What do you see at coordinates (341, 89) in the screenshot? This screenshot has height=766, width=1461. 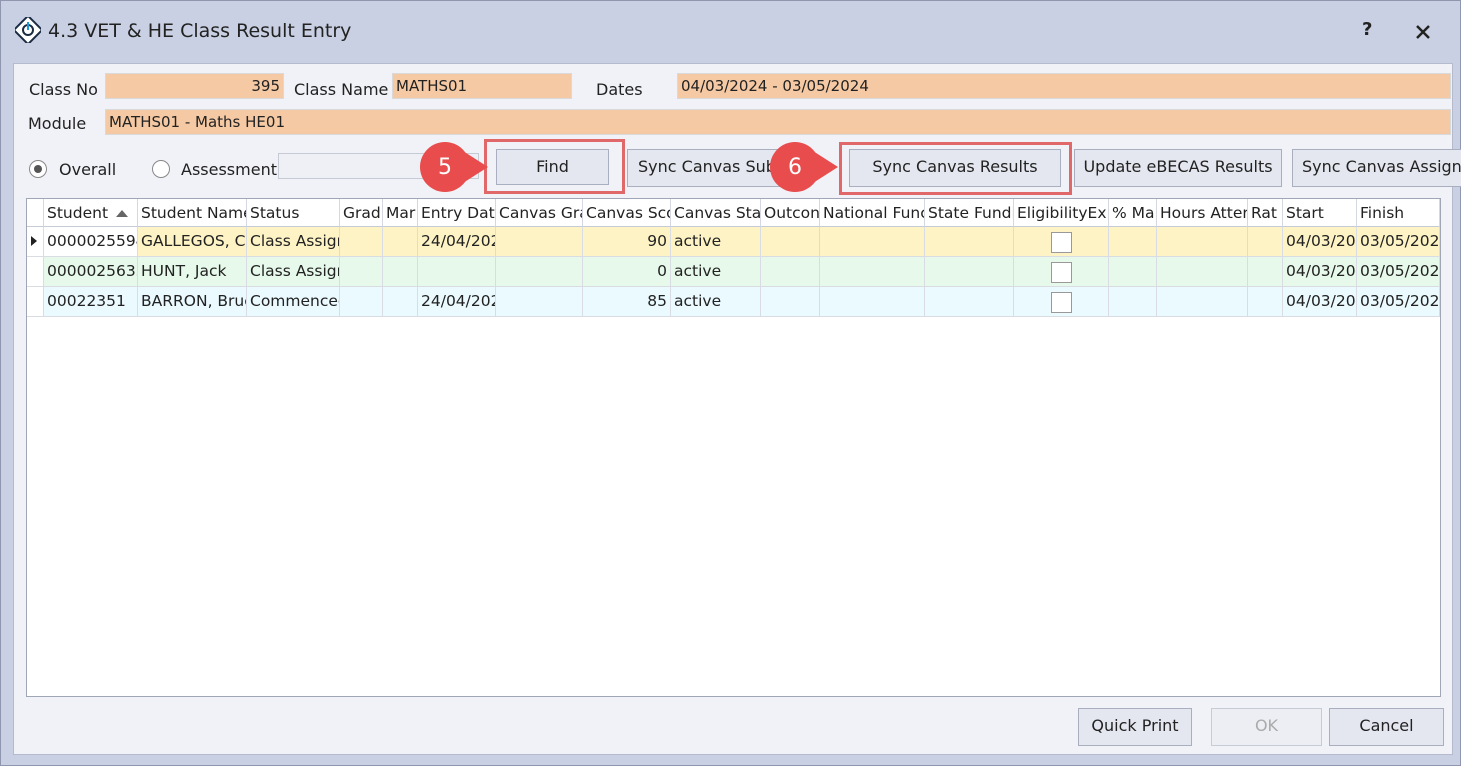 I see `label: Class Name` at bounding box center [341, 89].